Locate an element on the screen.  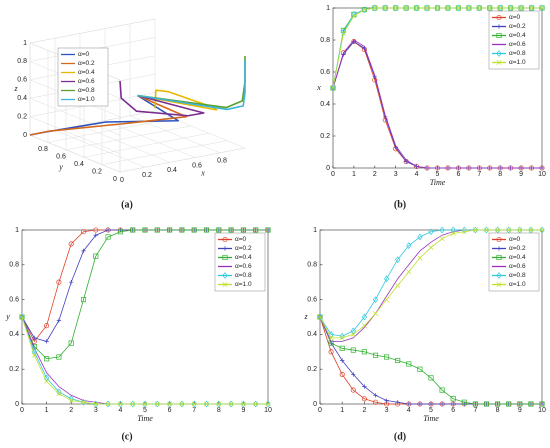
legend-label: α=0.2 is located at coordinates (243, 248).